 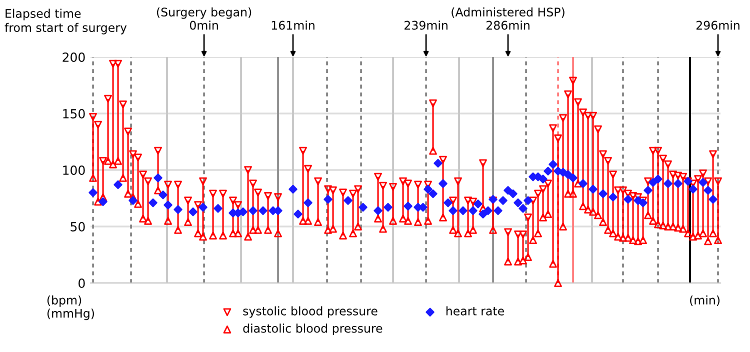 I want to click on text: 161min, so click(x=293, y=25).